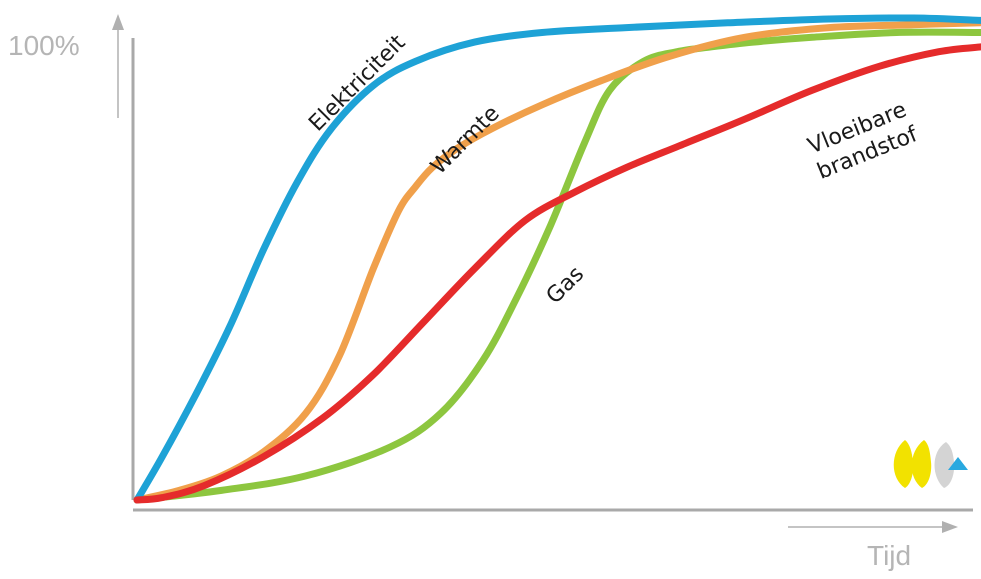 This screenshot has width=981, height=579. What do you see at coordinates (565, 285) in the screenshot?
I see `series-label-gas: Gas` at bounding box center [565, 285].